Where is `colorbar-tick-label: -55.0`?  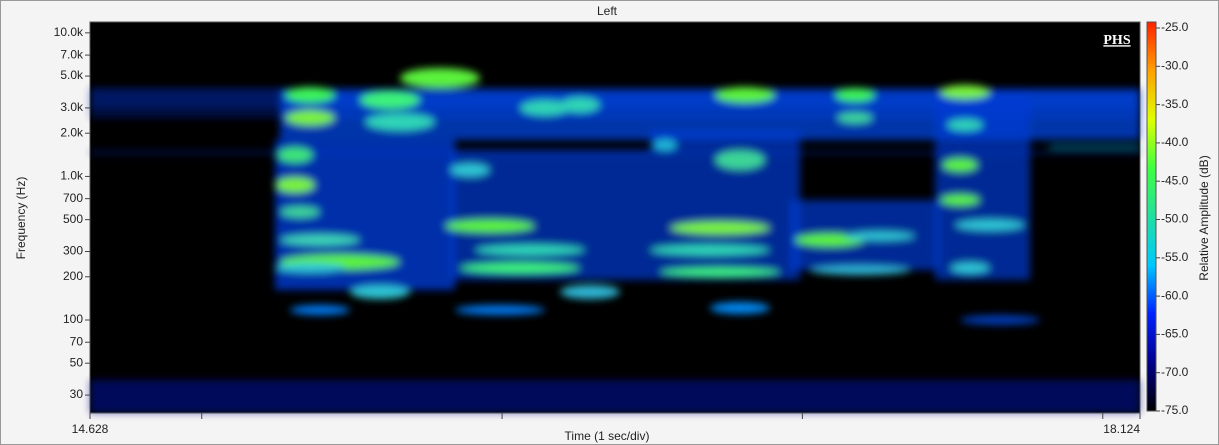
colorbar-tick-label: -55.0 is located at coordinates (1175, 257).